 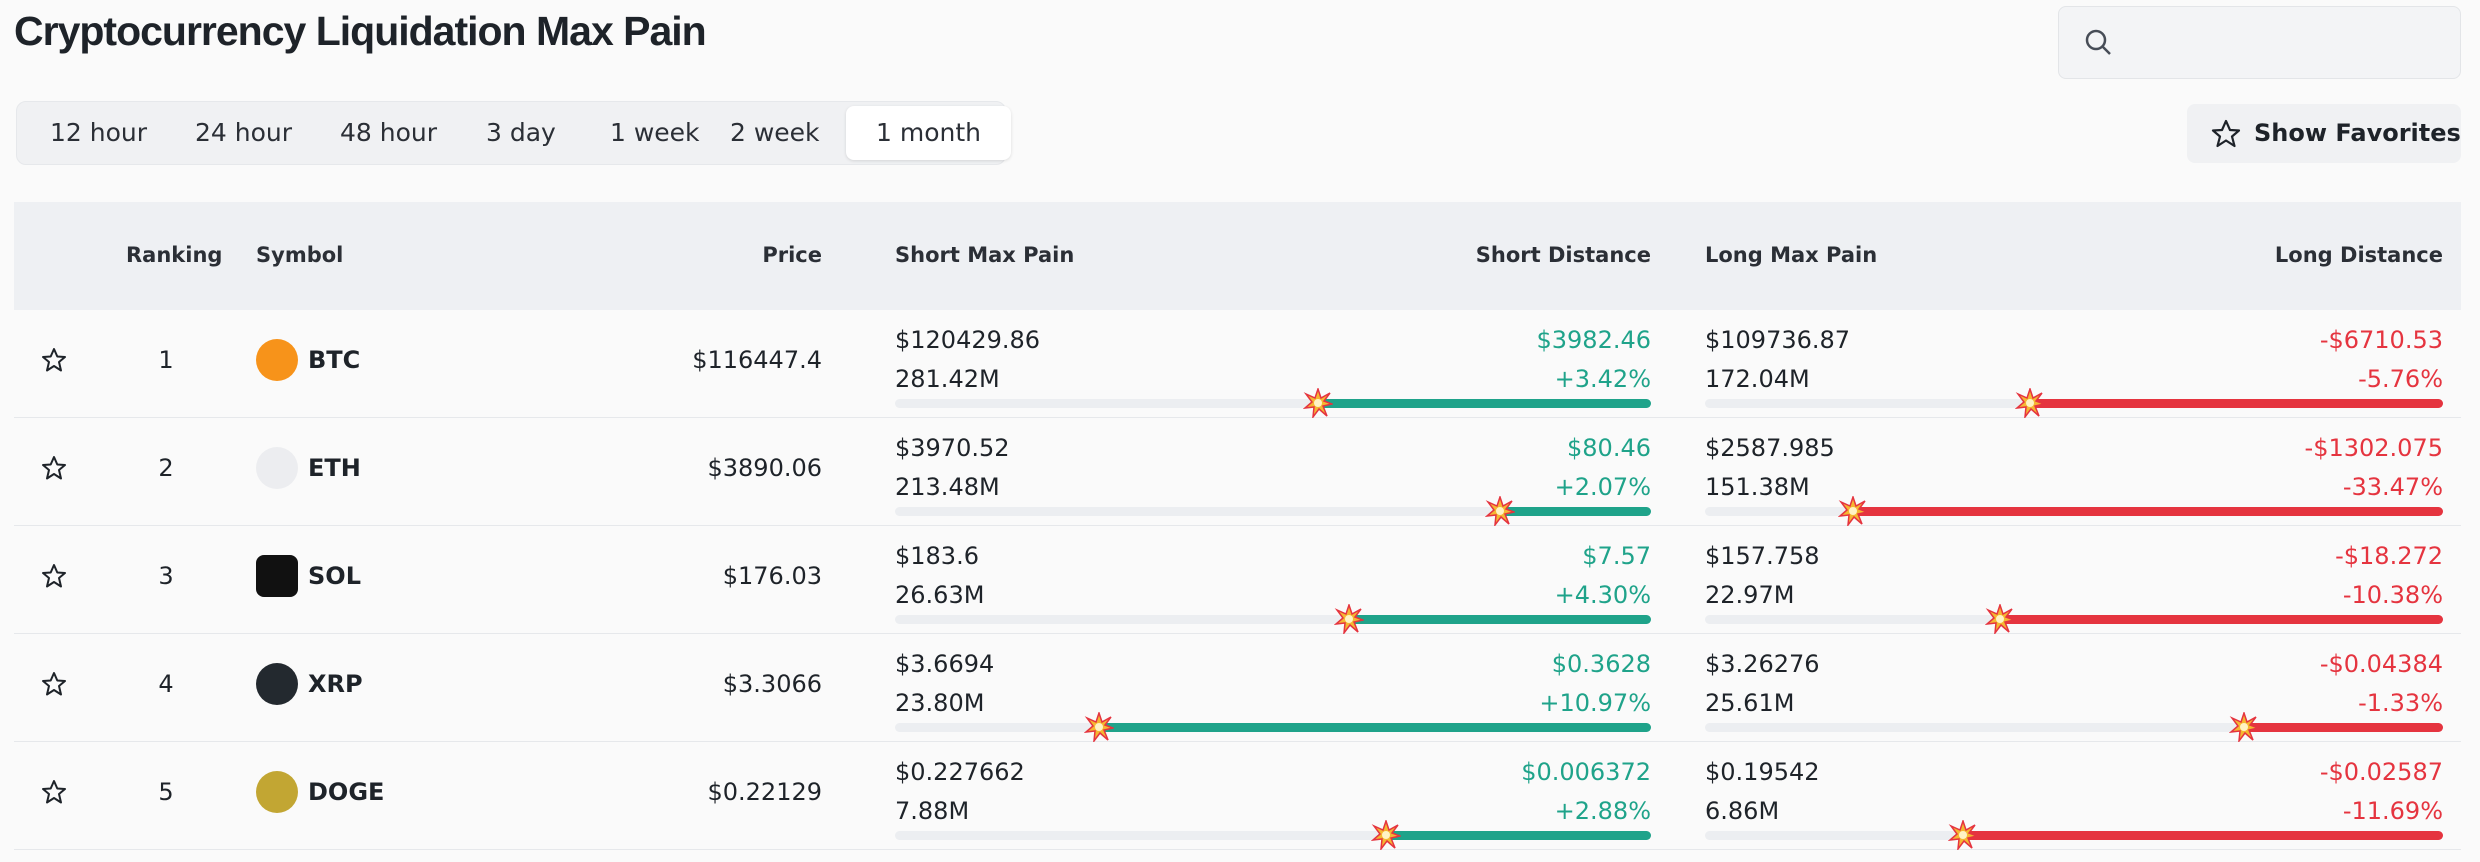 What do you see at coordinates (166, 468) in the screenshot?
I see `ranking: 2` at bounding box center [166, 468].